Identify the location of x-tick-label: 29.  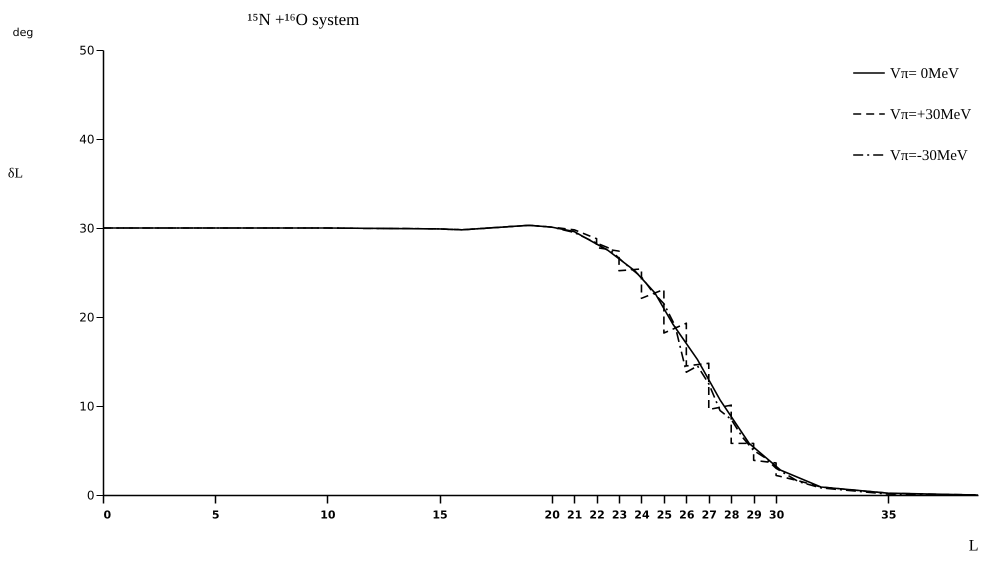
(754, 515).